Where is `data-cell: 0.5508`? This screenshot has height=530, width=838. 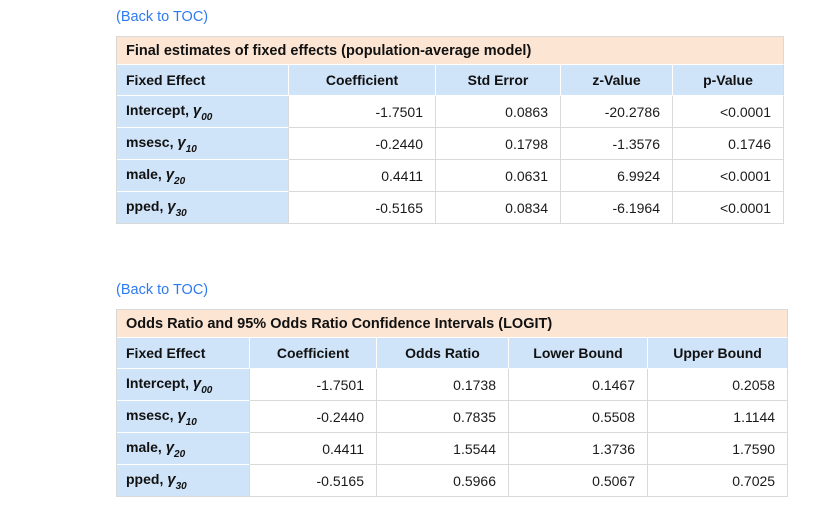
data-cell: 0.5508 is located at coordinates (578, 417).